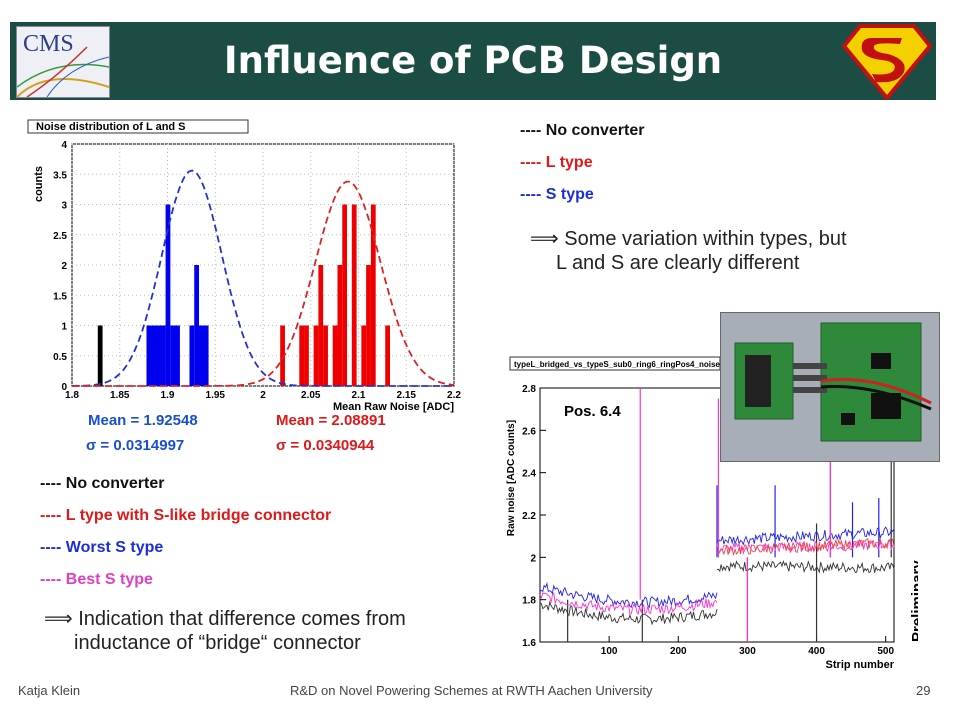  I want to click on histogram-y-tick-label: 3.5, so click(60, 175).